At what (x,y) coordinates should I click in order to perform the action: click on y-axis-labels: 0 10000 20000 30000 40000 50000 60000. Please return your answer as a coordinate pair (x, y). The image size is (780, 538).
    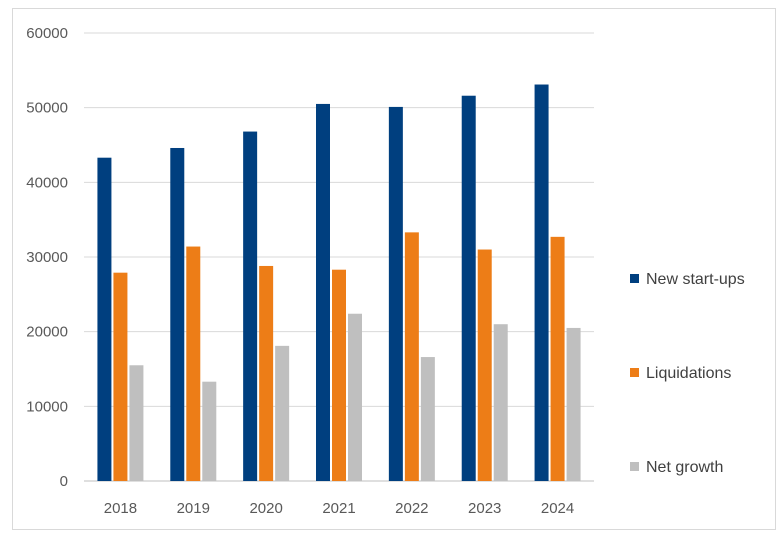
    Looking at the image, I should click on (47, 257).